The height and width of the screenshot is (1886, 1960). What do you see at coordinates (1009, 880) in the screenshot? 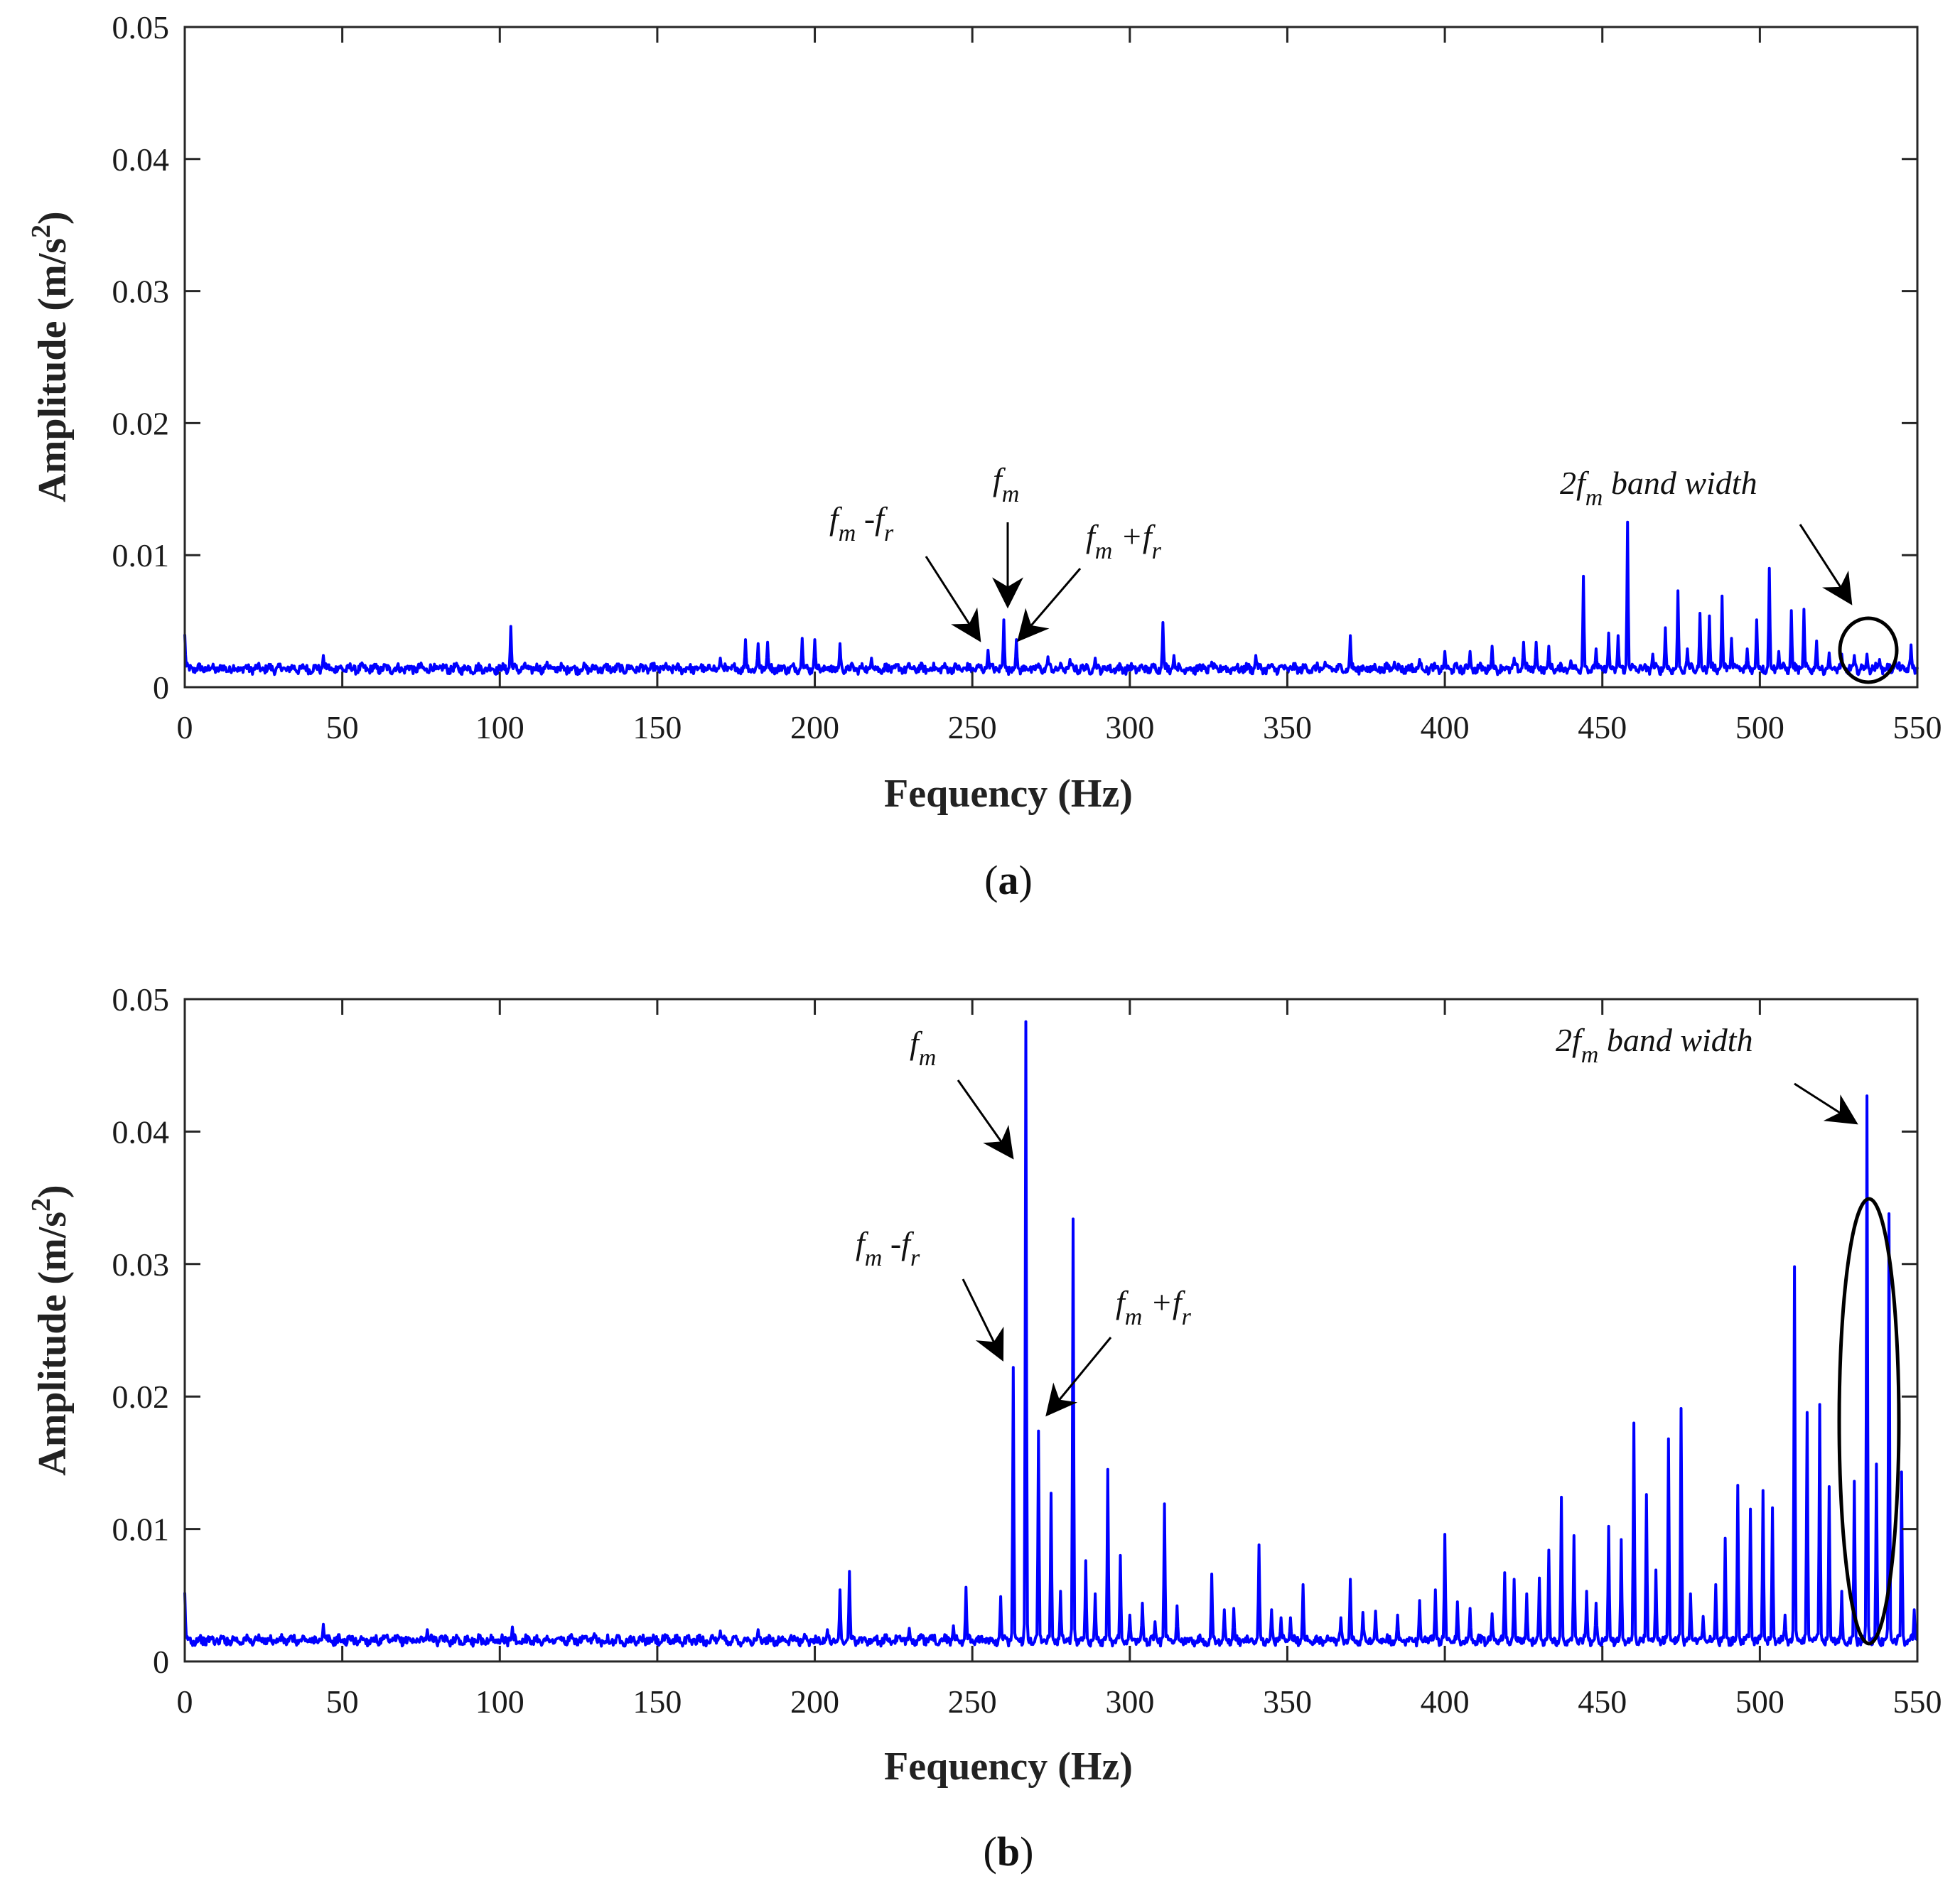
I see `panel-label: (a)` at bounding box center [1009, 880].